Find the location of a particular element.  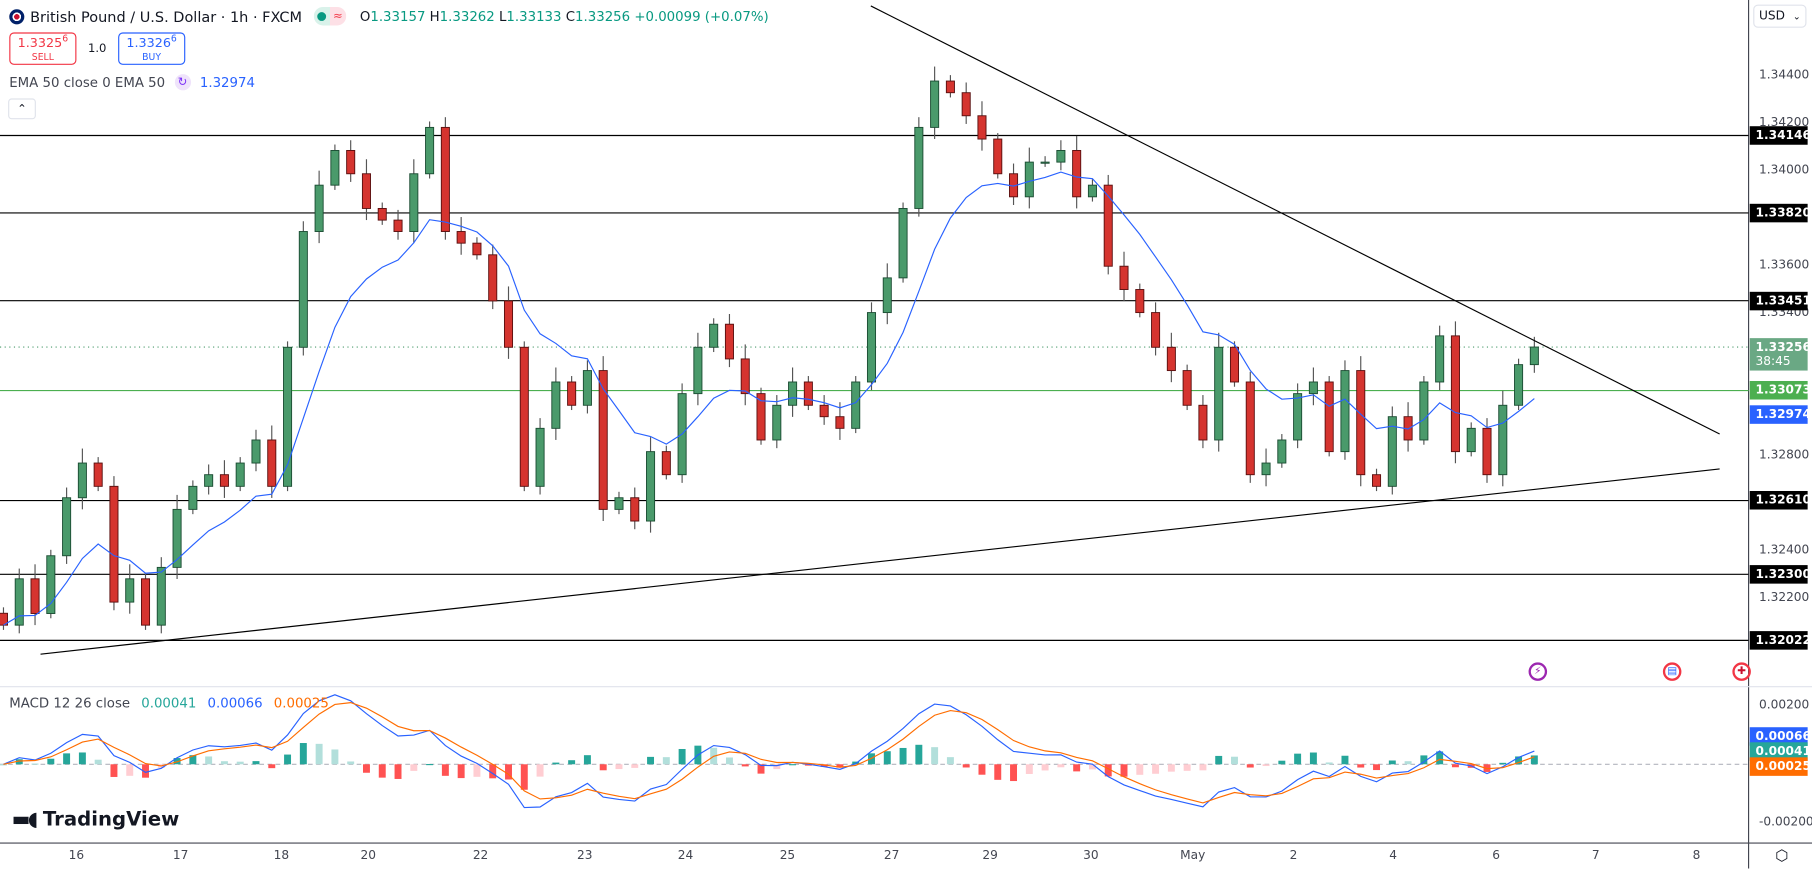

sell-button: 1.33256 SELL is located at coordinates (43, 48).